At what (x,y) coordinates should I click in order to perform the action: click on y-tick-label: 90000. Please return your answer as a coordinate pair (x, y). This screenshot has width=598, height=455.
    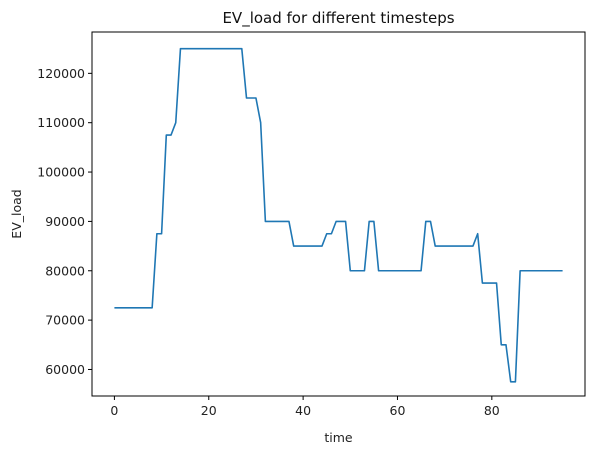
    Looking at the image, I should click on (65, 221).